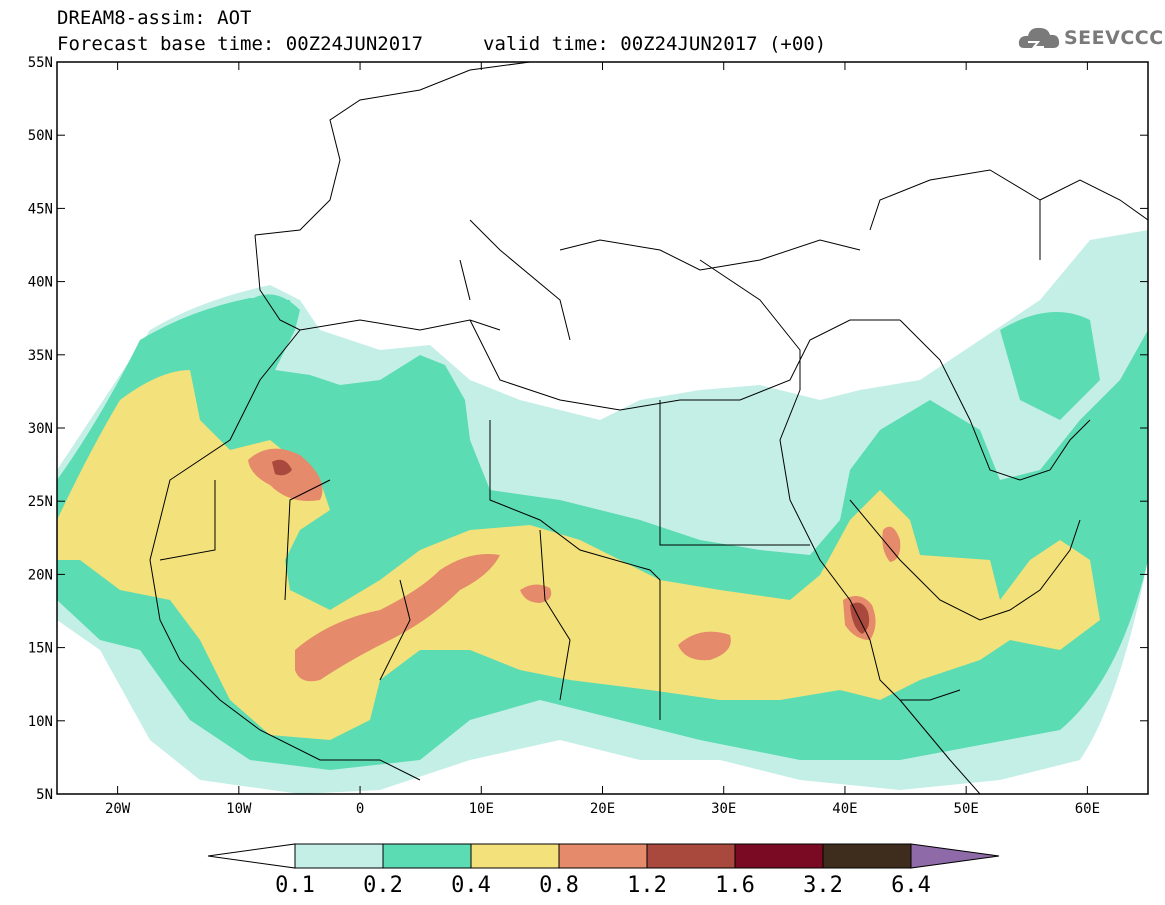 The image size is (1165, 905). What do you see at coordinates (40, 209) in the screenshot?
I see `lat-tick-label: 45N` at bounding box center [40, 209].